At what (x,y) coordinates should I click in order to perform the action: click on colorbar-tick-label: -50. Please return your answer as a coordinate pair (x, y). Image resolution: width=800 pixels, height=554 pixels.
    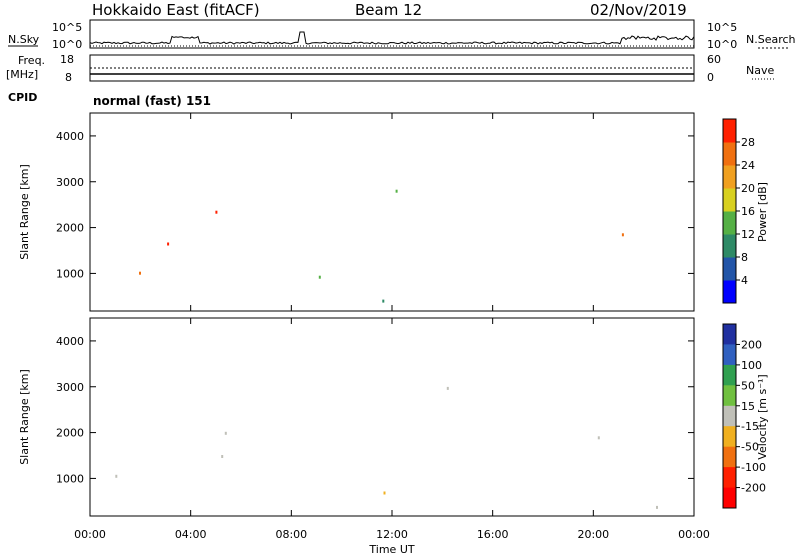
    Looking at the image, I should click on (750, 447).